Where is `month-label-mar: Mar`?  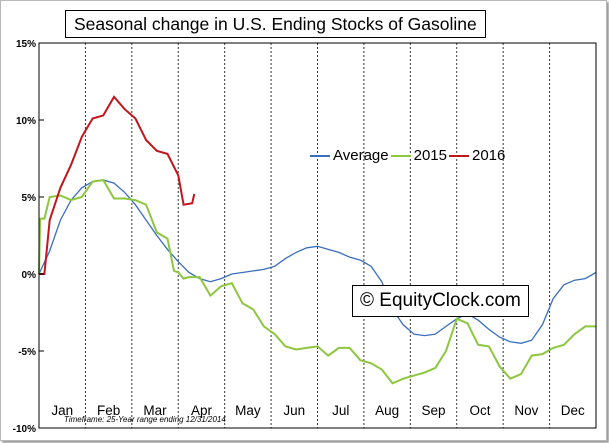
month-label-mar: Mar is located at coordinates (155, 410).